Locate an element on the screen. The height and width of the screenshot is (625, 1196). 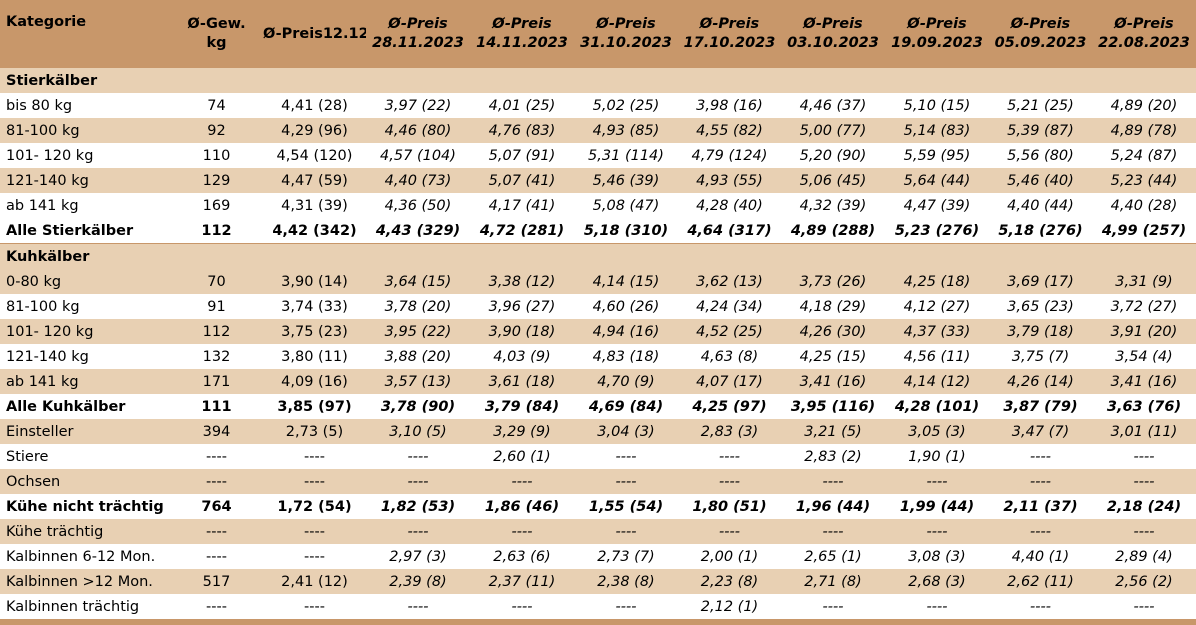
price-cell: 4,64 (317) is located at coordinates (729, 231).